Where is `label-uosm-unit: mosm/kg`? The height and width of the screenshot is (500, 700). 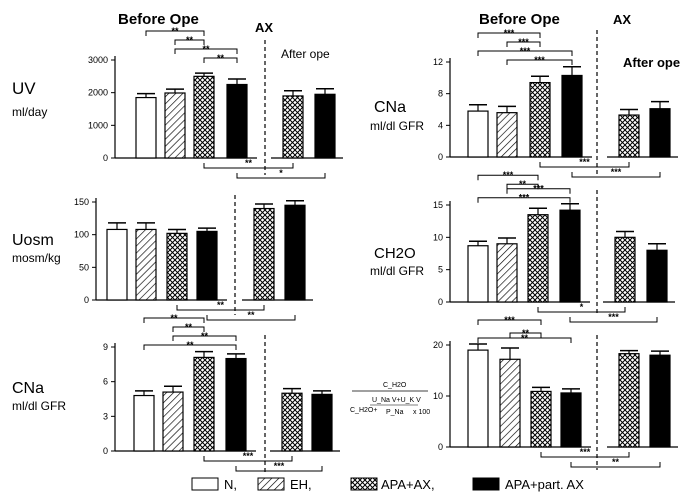
label-uosm-unit: mosm/kg is located at coordinates (36, 258).